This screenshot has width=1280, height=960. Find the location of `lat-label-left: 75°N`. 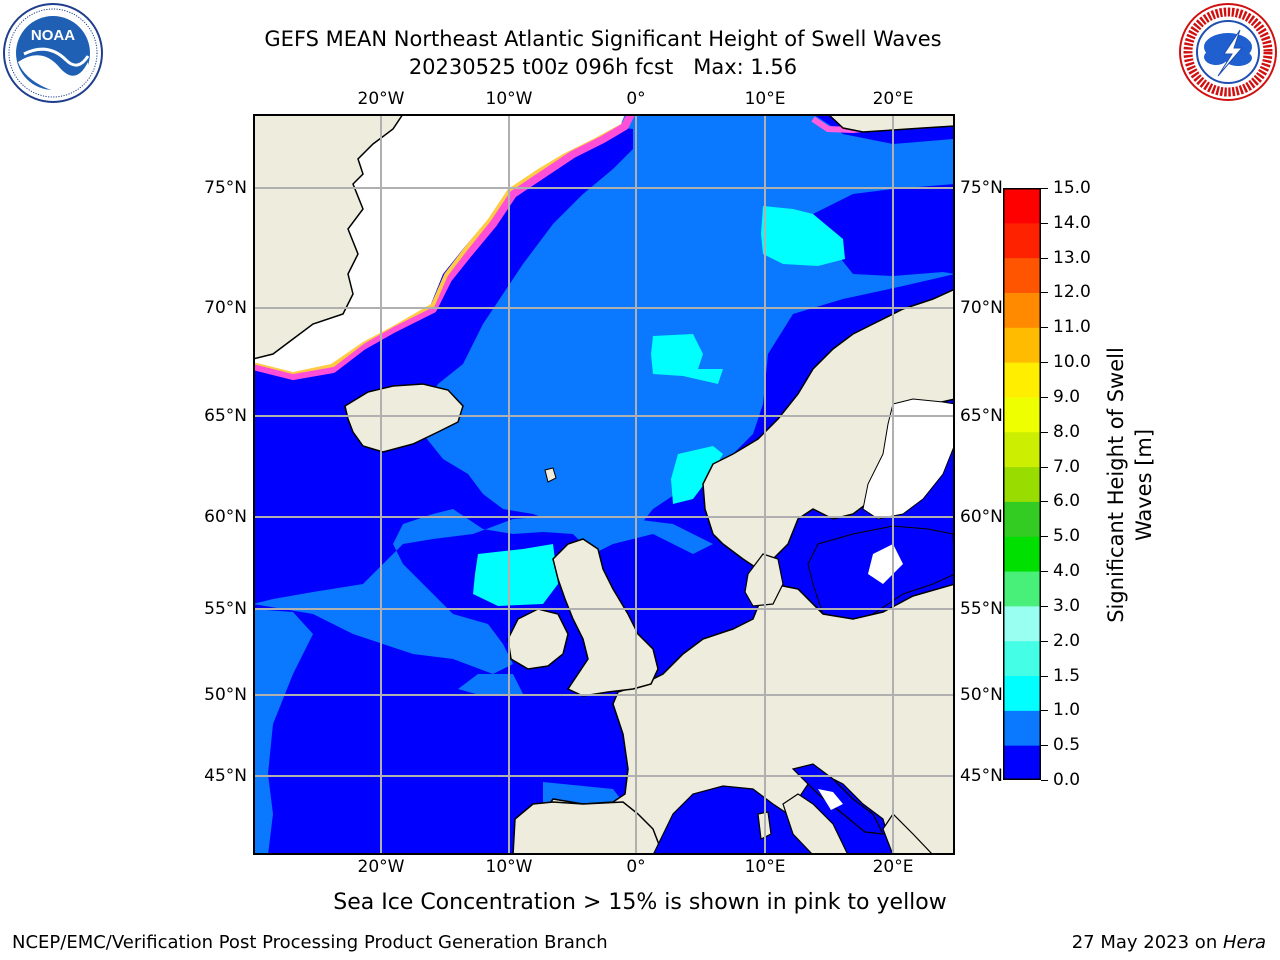

lat-label-left: 75°N is located at coordinates (225, 188).